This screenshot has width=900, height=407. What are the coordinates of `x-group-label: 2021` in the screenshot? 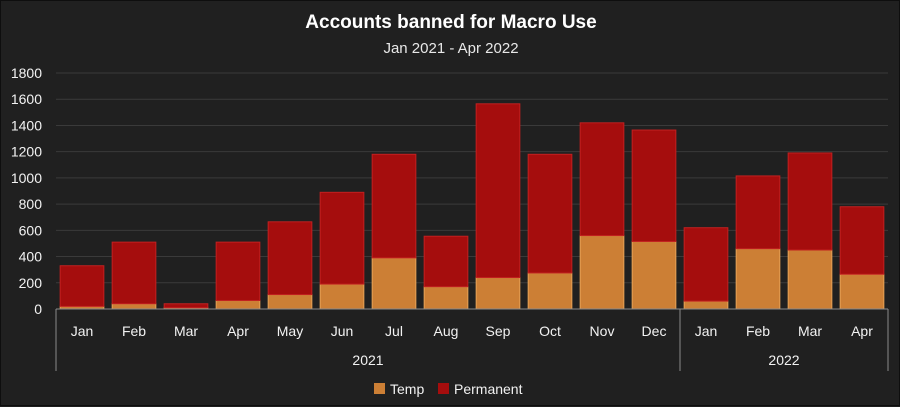 It's located at (367, 360).